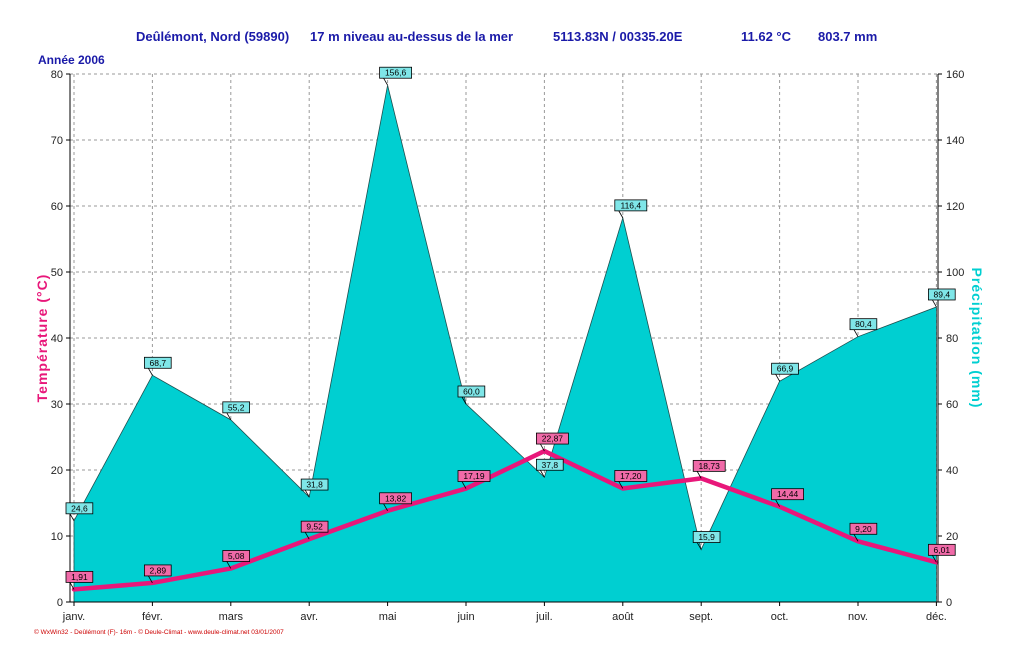  I want to click on y-right-tick-label: 100, so click(955, 273).